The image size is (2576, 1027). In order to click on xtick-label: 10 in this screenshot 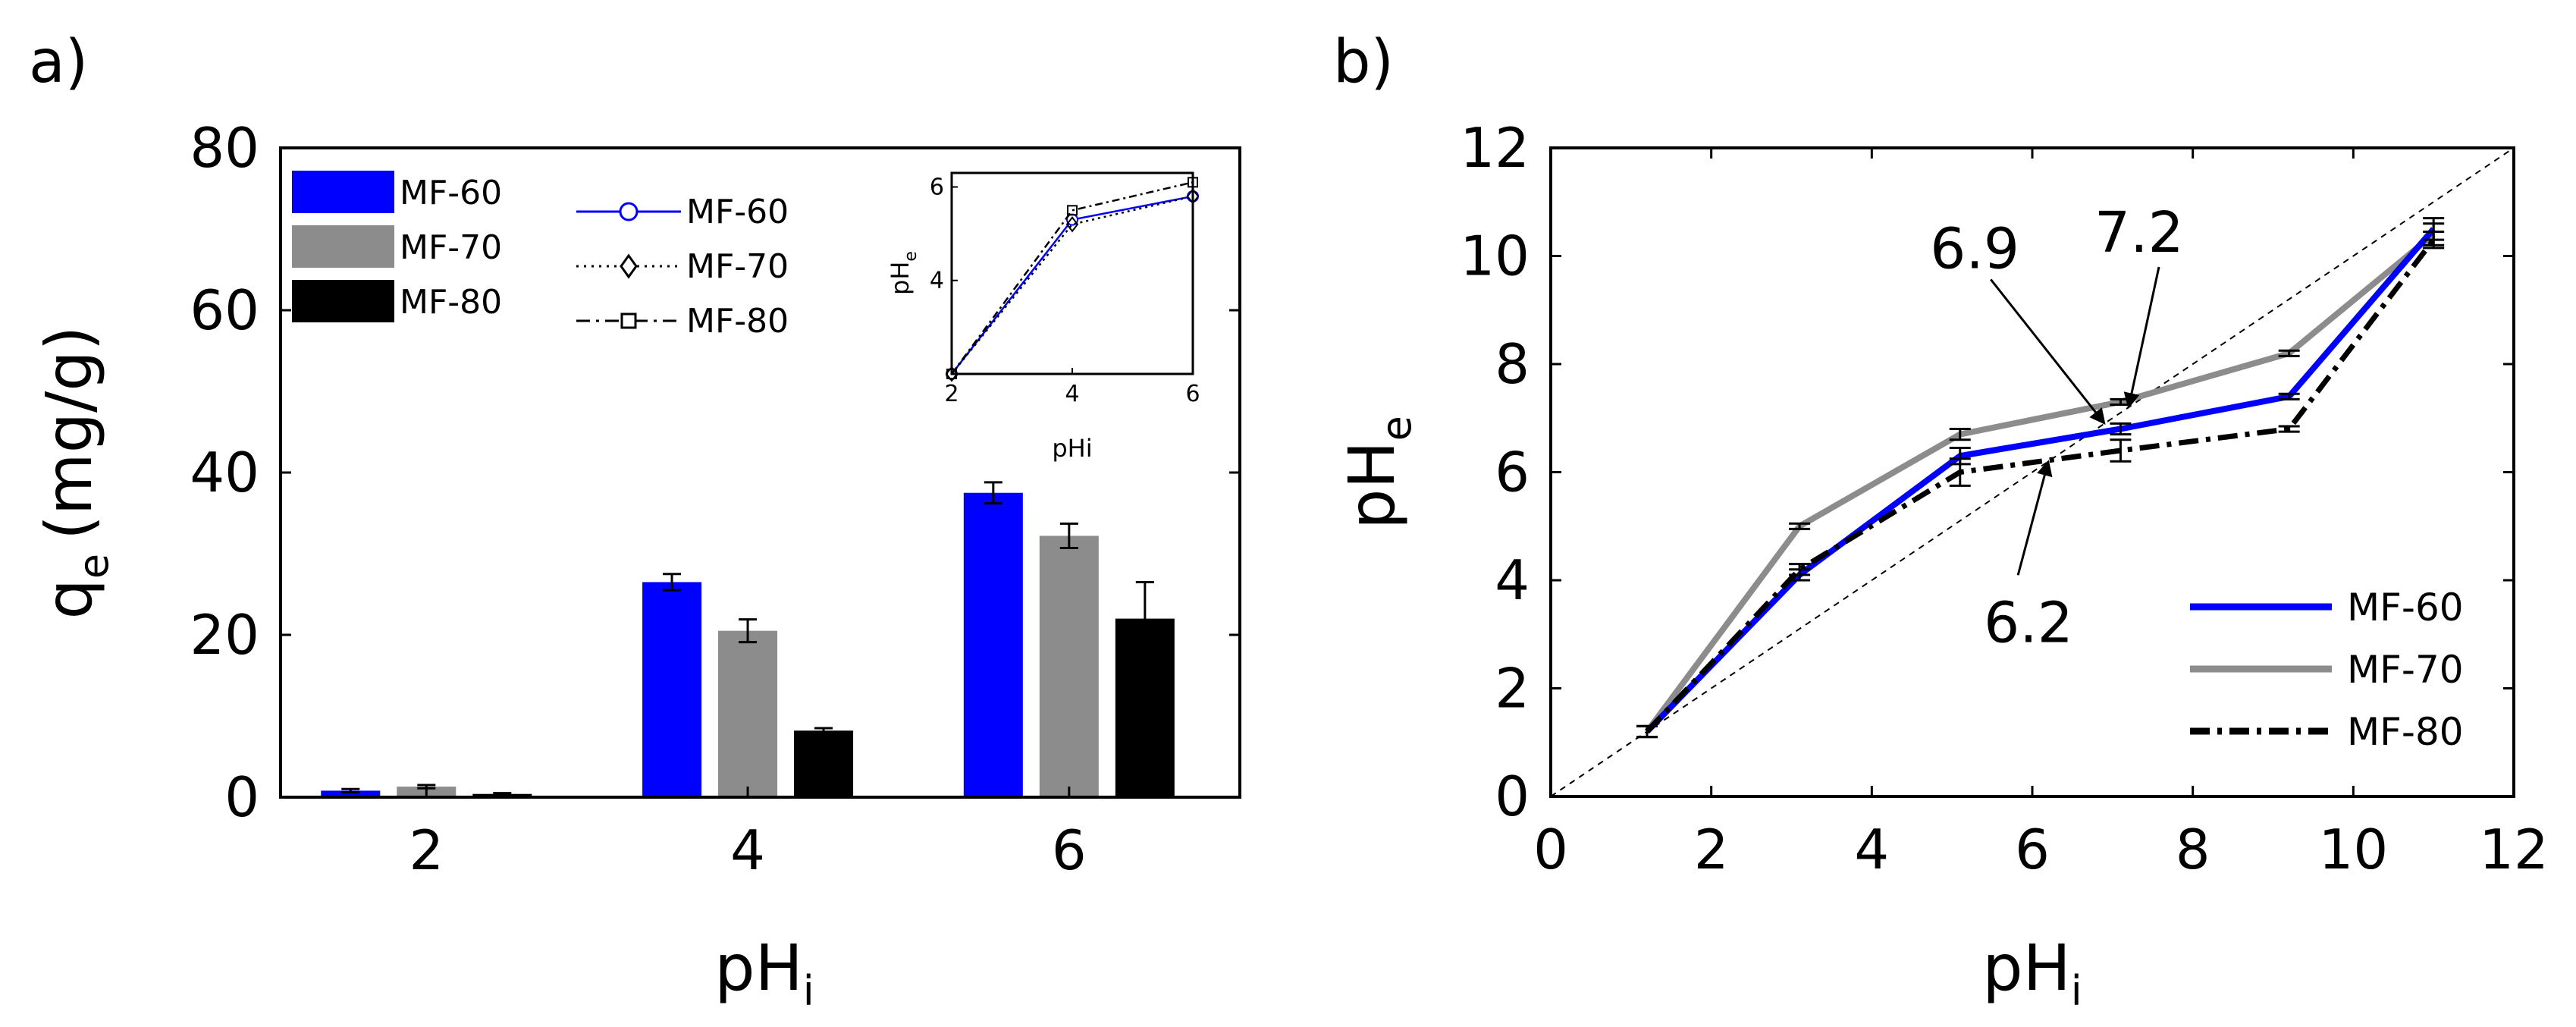, I will do `click(2354, 849)`.